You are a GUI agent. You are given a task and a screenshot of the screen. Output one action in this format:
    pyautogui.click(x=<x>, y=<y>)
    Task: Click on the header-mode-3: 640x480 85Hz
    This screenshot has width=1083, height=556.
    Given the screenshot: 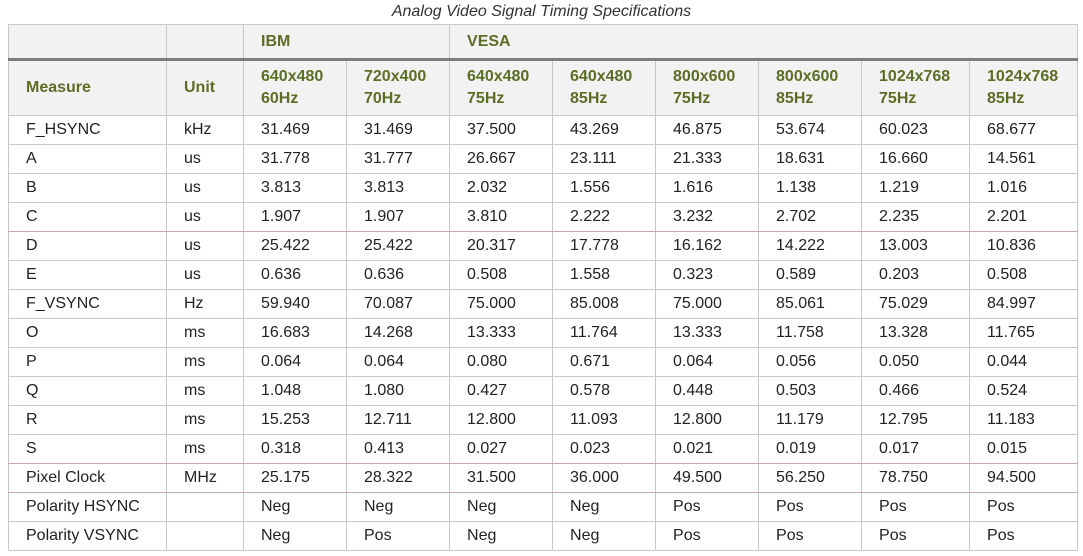 What is the action you would take?
    pyautogui.click(x=604, y=87)
    